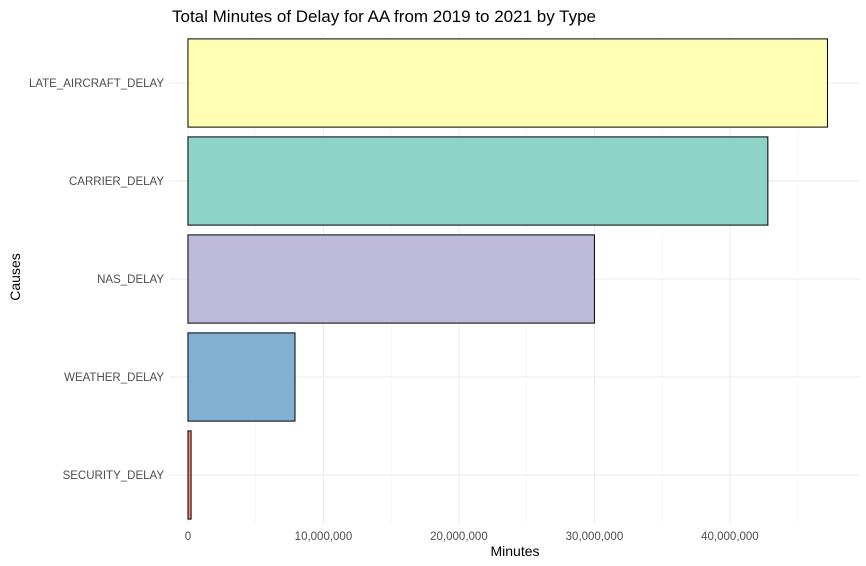 The height and width of the screenshot is (566, 866). Describe the element at coordinates (114, 476) in the screenshot. I see `y-tick-label: SECURITY_DELAY` at that location.